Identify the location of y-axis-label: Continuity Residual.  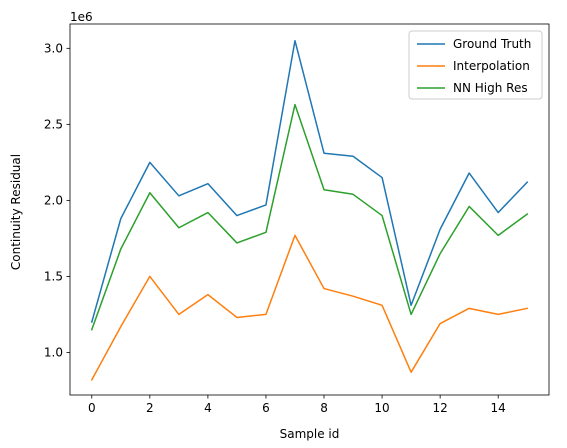
(16, 212).